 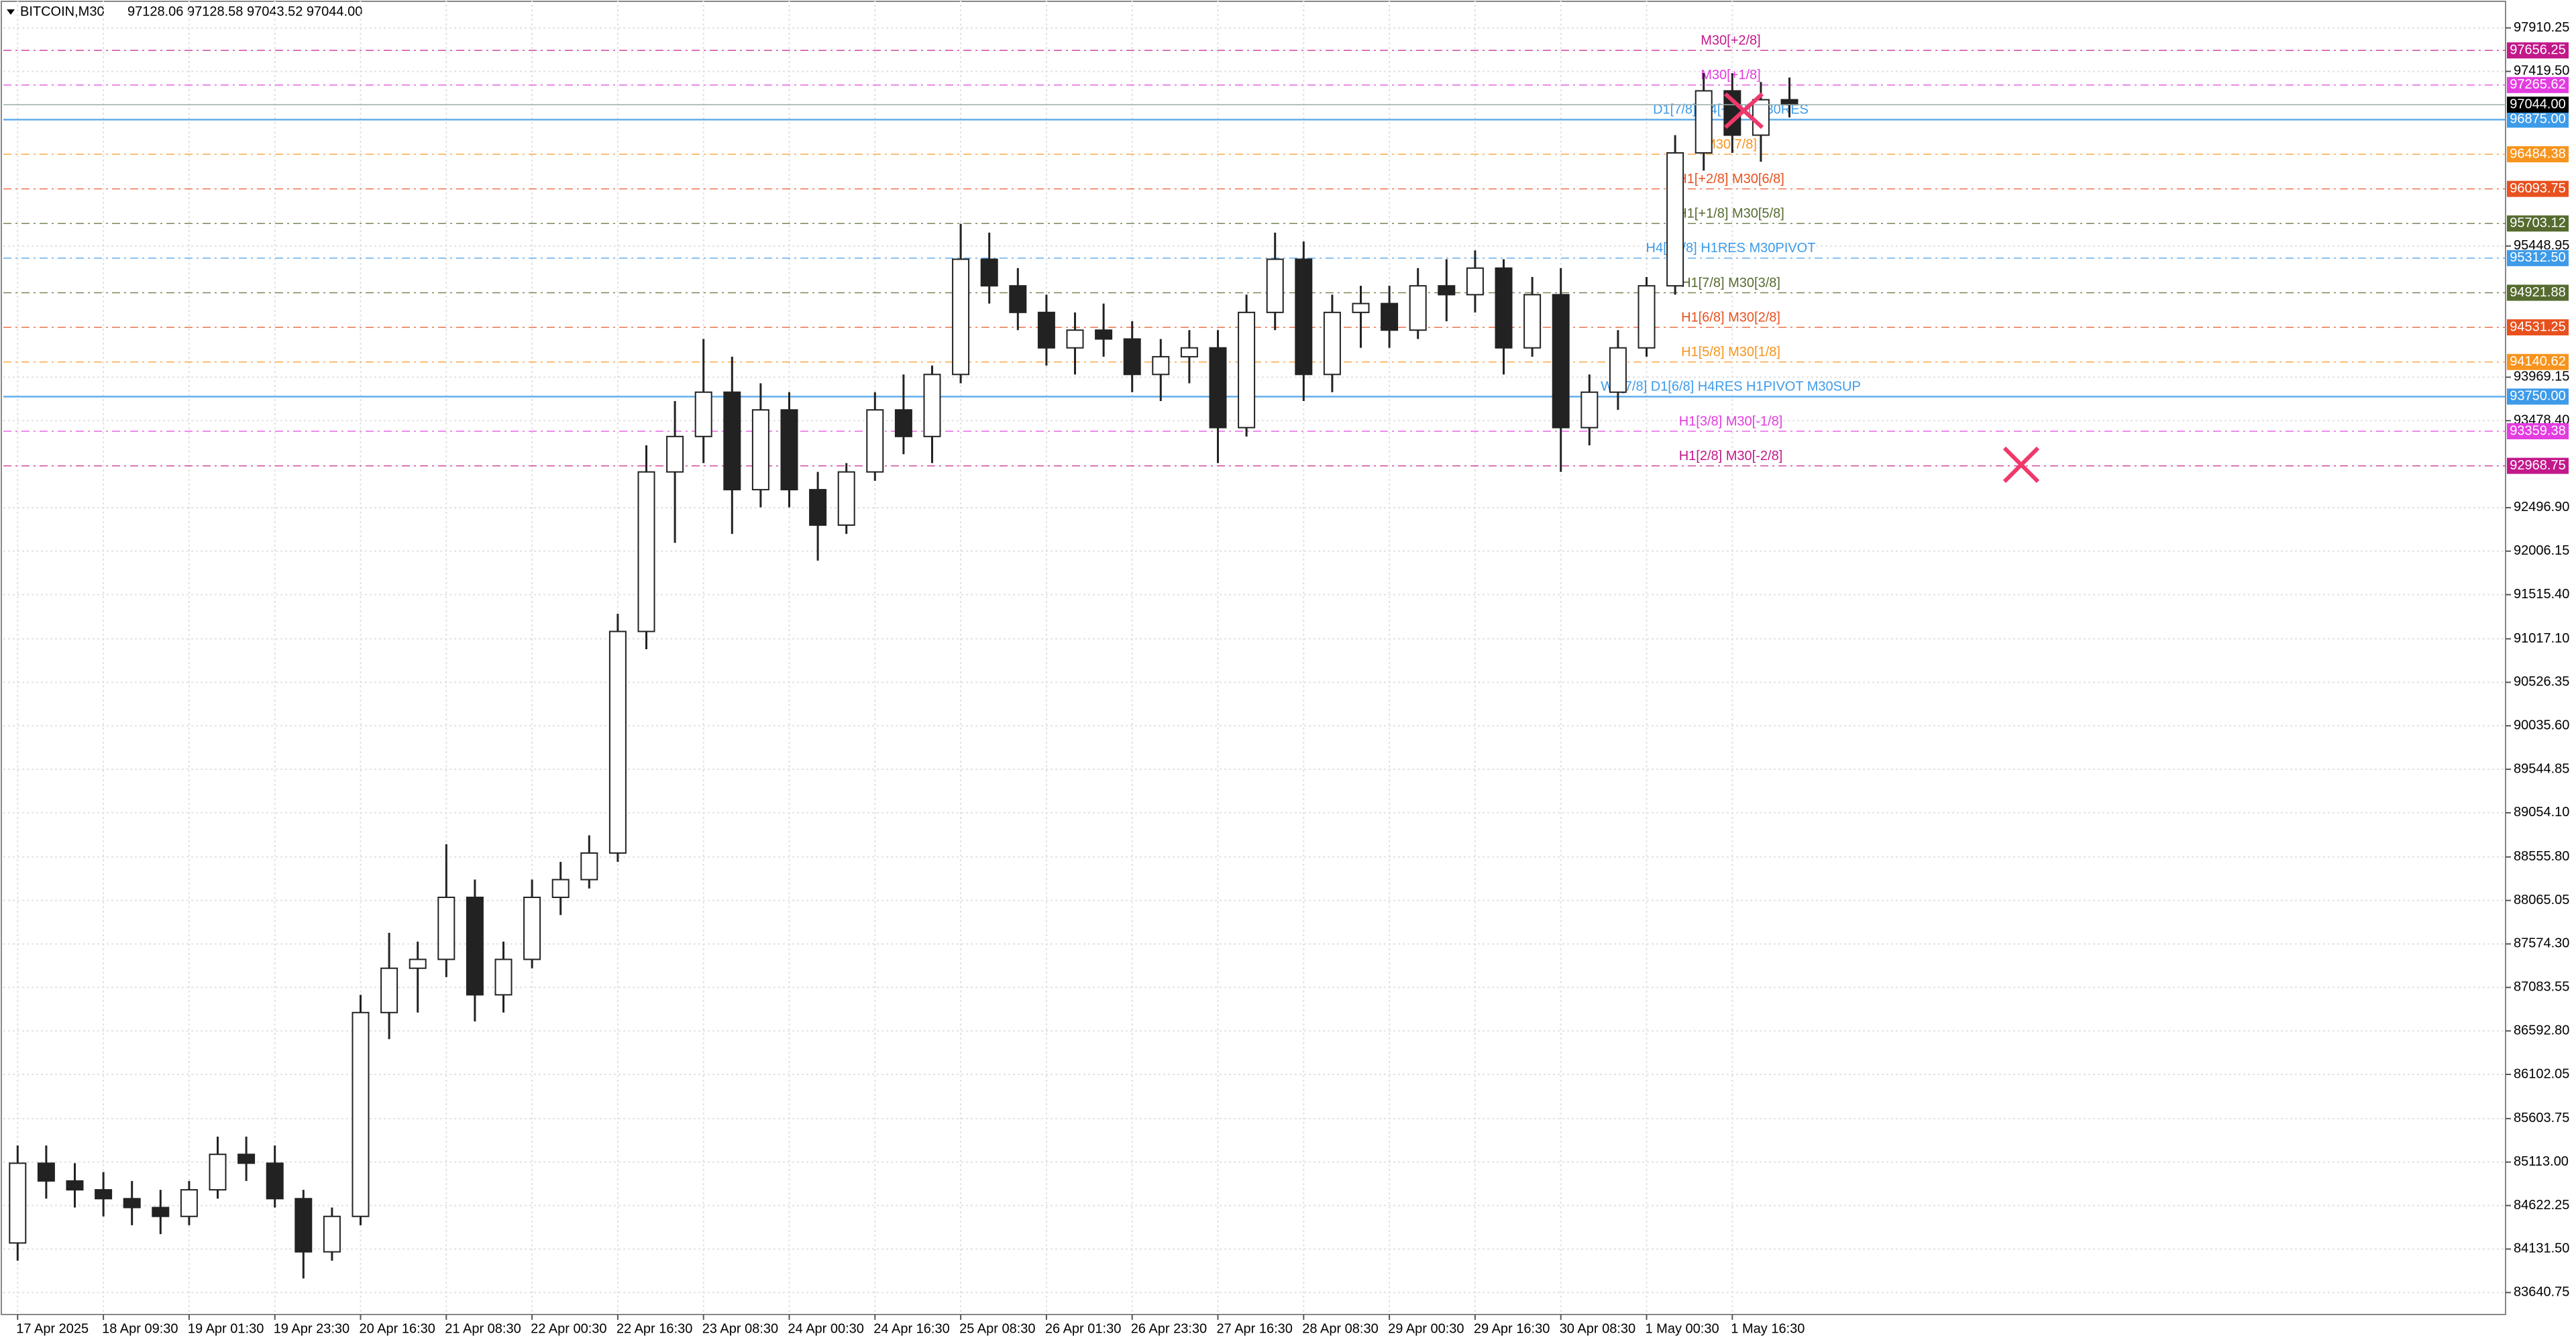 I want to click on x-tick-label: 21 Apr 08:30, so click(x=483, y=1328).